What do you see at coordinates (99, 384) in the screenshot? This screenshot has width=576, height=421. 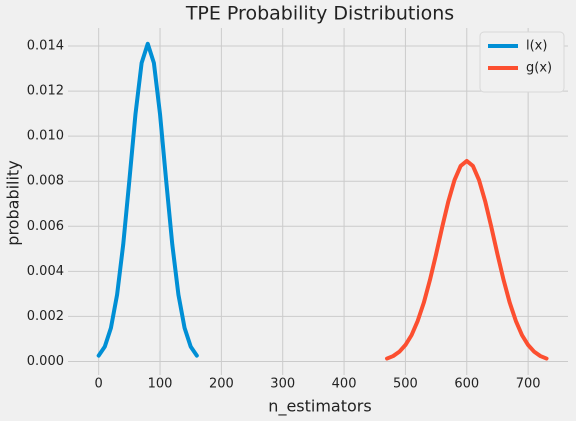 I see `x-tick-label: 0` at bounding box center [99, 384].